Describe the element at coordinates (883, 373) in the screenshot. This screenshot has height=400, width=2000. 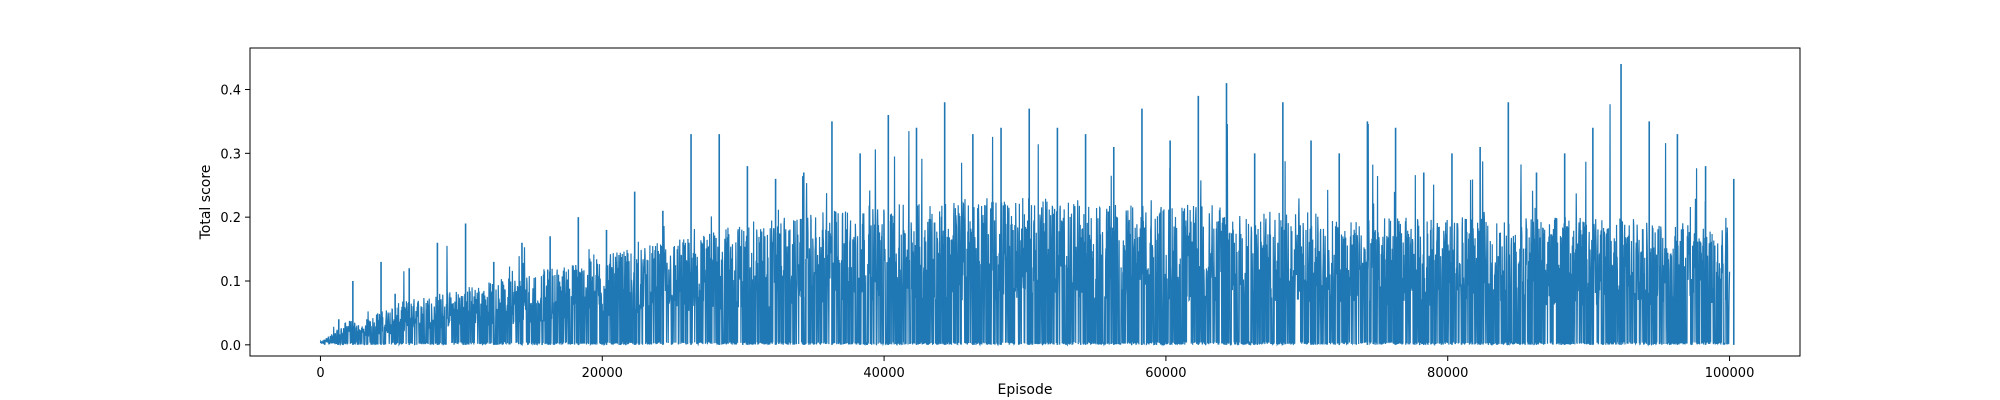
I see `x-tick-label: 40000` at that location.